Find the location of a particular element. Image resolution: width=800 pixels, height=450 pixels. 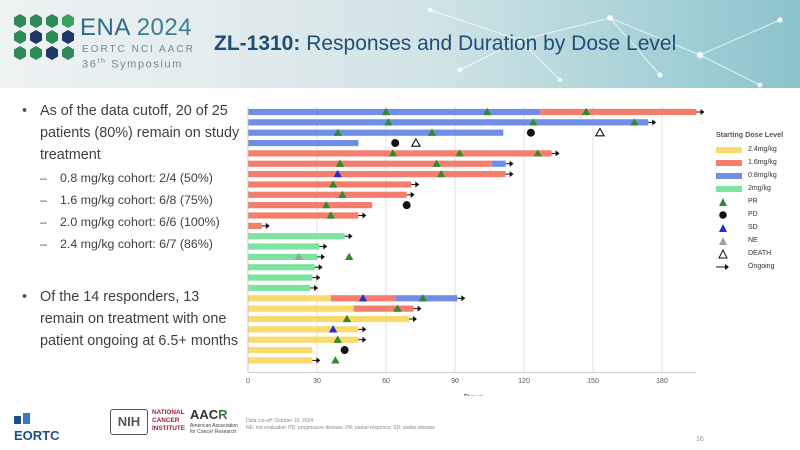

legend-label: SD is located at coordinates (753, 227).